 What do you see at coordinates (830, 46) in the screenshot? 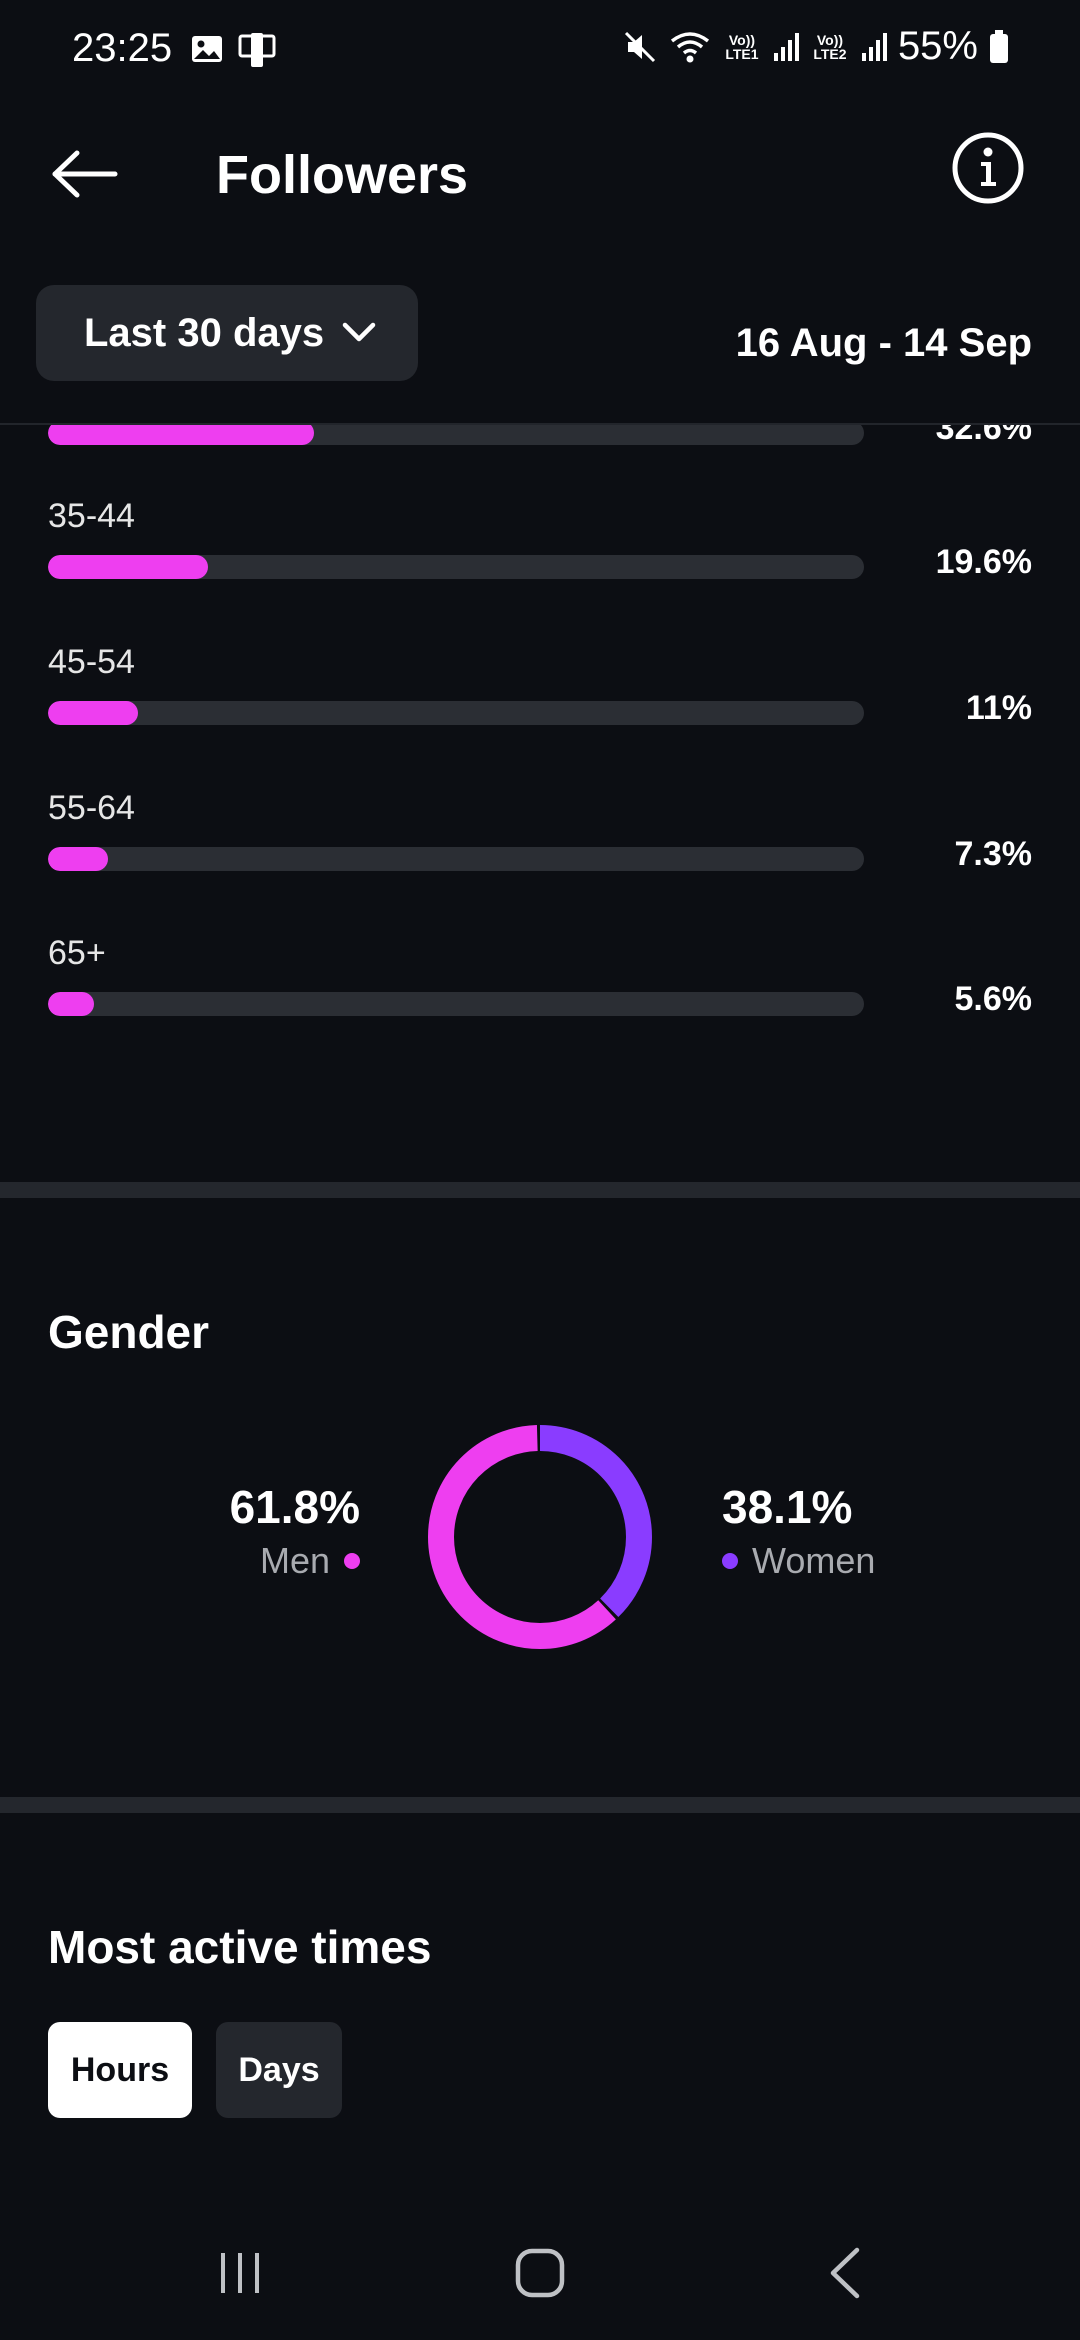
I see `sim2-lte-label: Vo)) LTE2` at bounding box center [830, 46].